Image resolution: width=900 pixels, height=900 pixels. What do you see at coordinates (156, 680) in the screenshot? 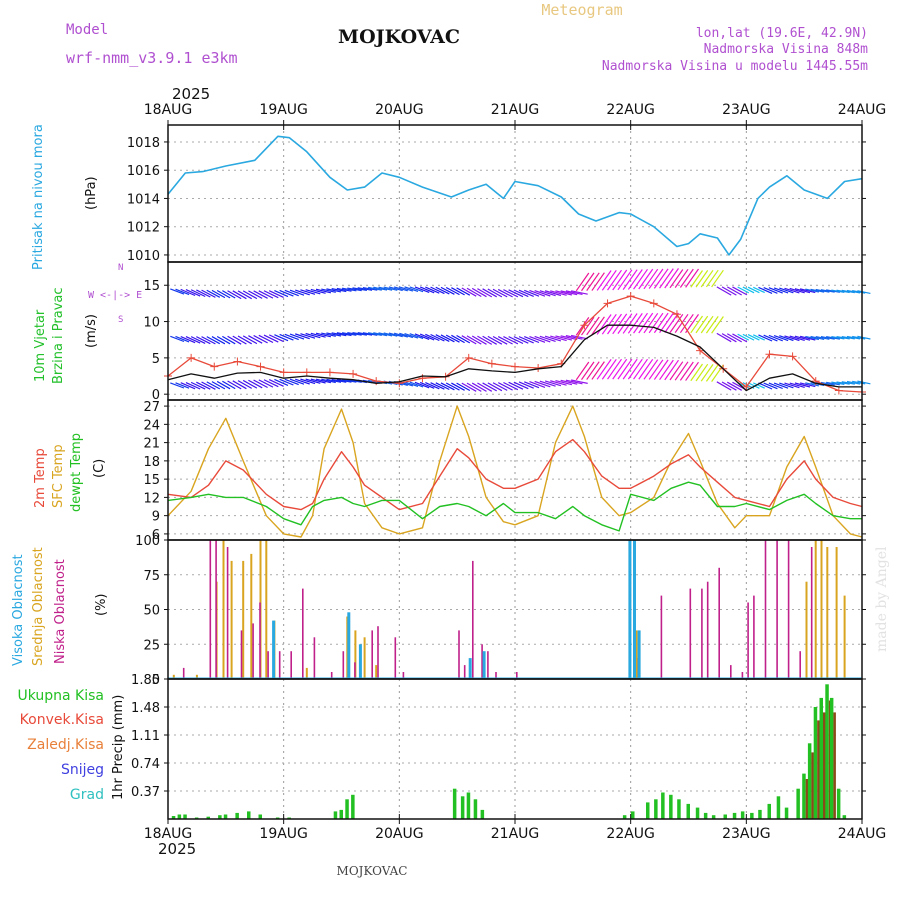
I see `y-tick-label: 0` at bounding box center [156, 680].